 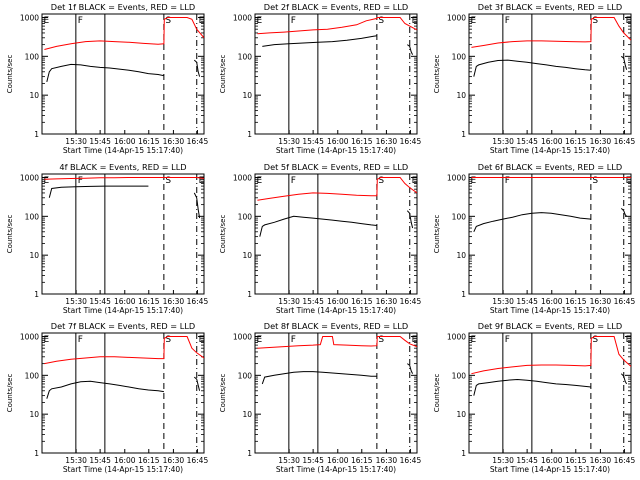 What do you see at coordinates (550, 326) in the screenshot?
I see `panel-title: Det 9f BLACK = Events, RED = LLD` at bounding box center [550, 326].